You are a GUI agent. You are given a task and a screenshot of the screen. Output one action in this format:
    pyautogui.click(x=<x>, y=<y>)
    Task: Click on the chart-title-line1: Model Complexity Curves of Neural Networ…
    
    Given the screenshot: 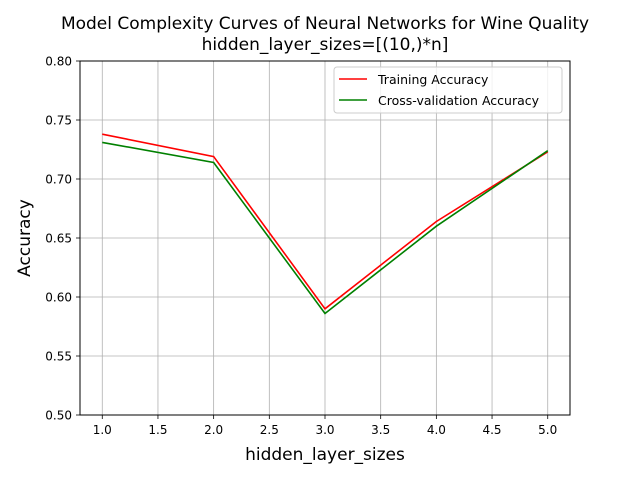 What is the action you would take?
    pyautogui.click(x=325, y=24)
    